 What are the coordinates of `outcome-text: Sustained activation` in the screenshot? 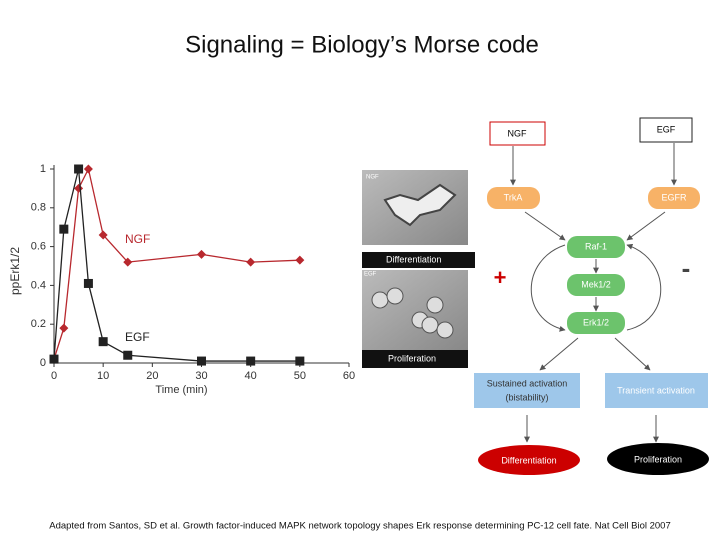 It's located at (527, 383).